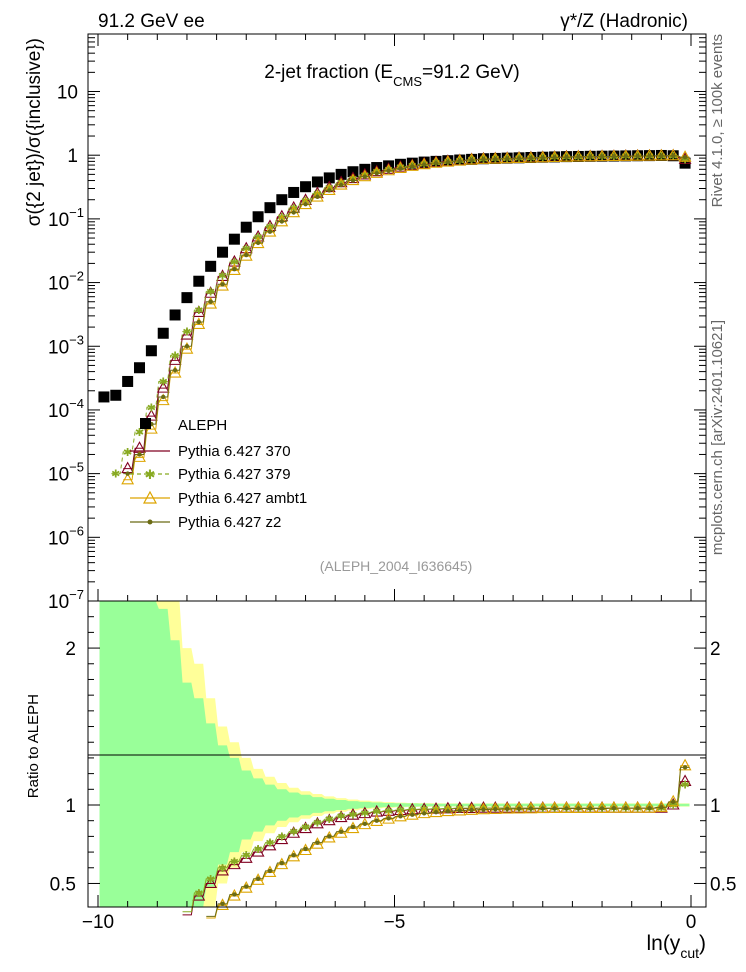  What do you see at coordinates (715, 806) in the screenshot?
I see `ratio-y-tick-label-right: 1` at bounding box center [715, 806].